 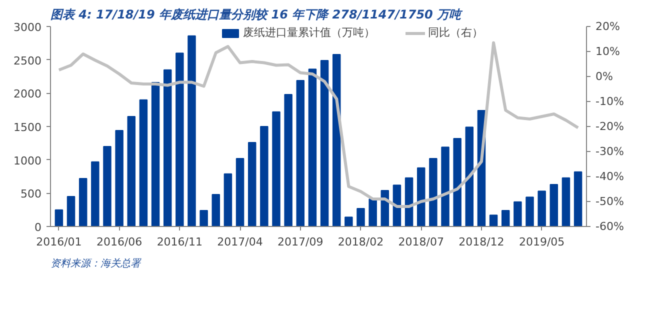 What do you see at coordinates (610, 176) in the screenshot?
I see `y2-tick-label: -40%` at bounding box center [610, 176].